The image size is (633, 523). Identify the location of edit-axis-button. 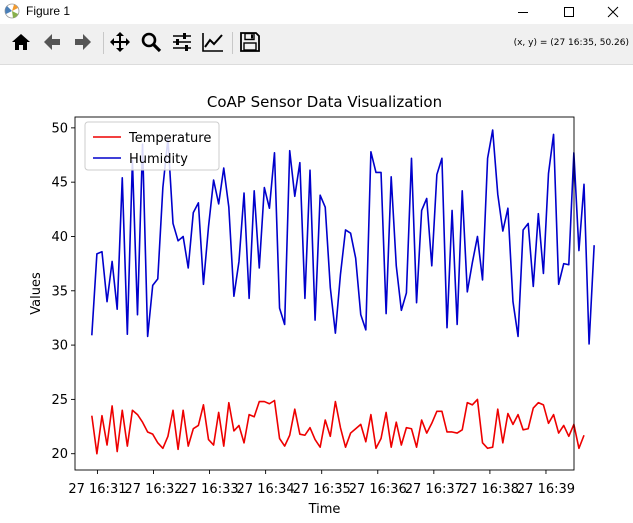
(213, 44).